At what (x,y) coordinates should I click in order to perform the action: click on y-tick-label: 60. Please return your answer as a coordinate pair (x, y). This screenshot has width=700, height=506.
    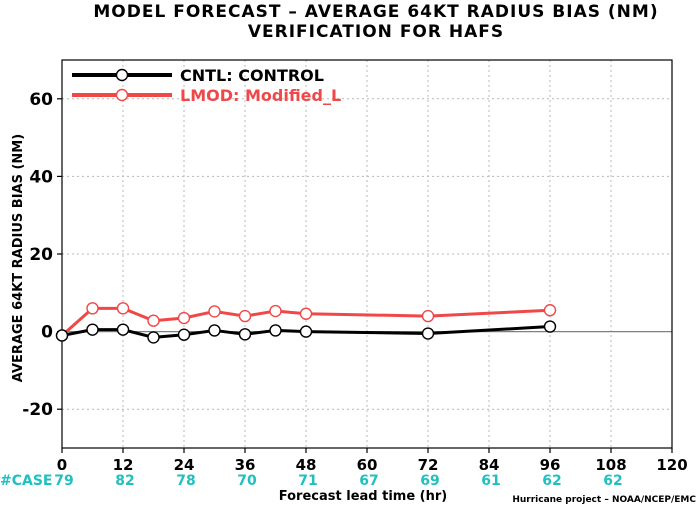
    Looking at the image, I should click on (41, 100).